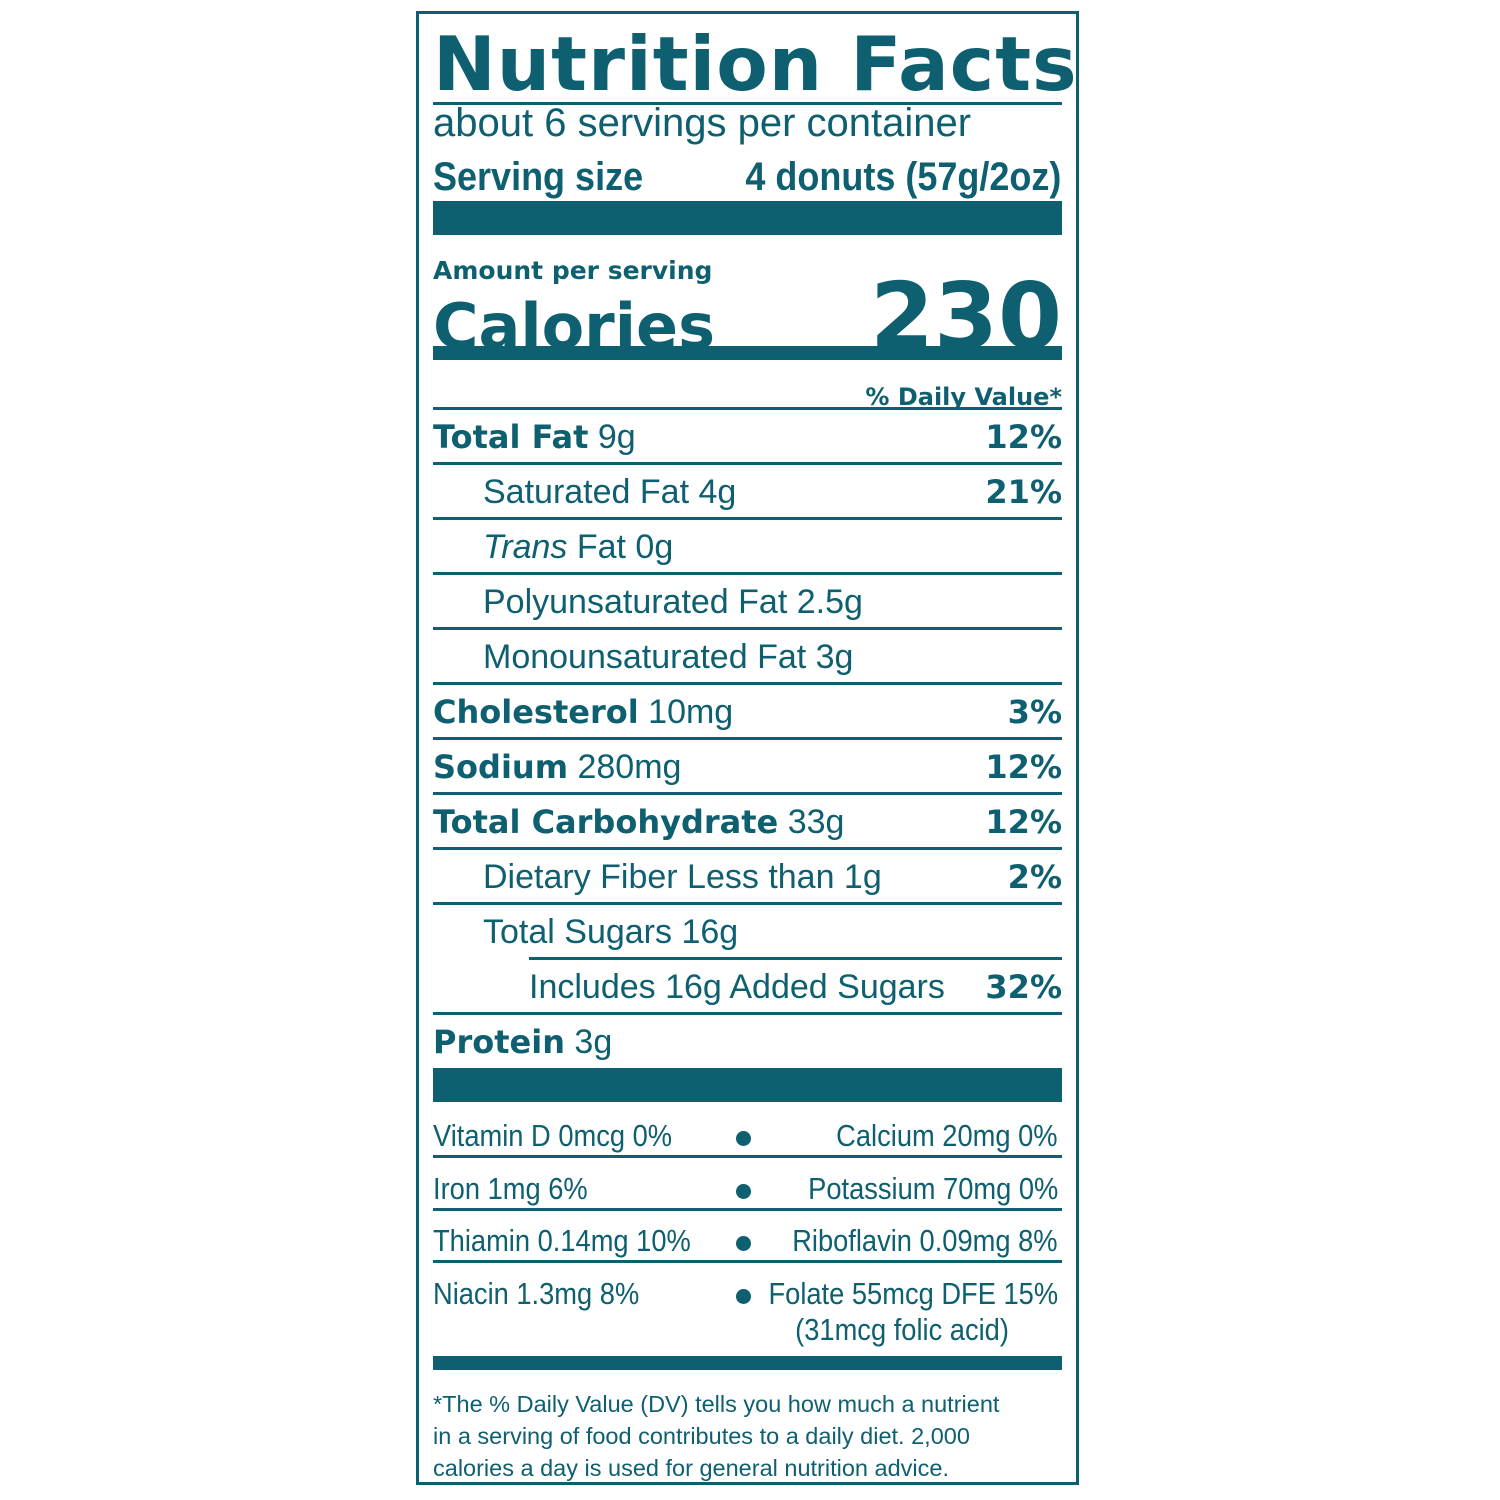 The image size is (1500, 1500). I want to click on nutrient-row-monounsaturated-fat: Monounsaturated Fat 3g, so click(747, 657).